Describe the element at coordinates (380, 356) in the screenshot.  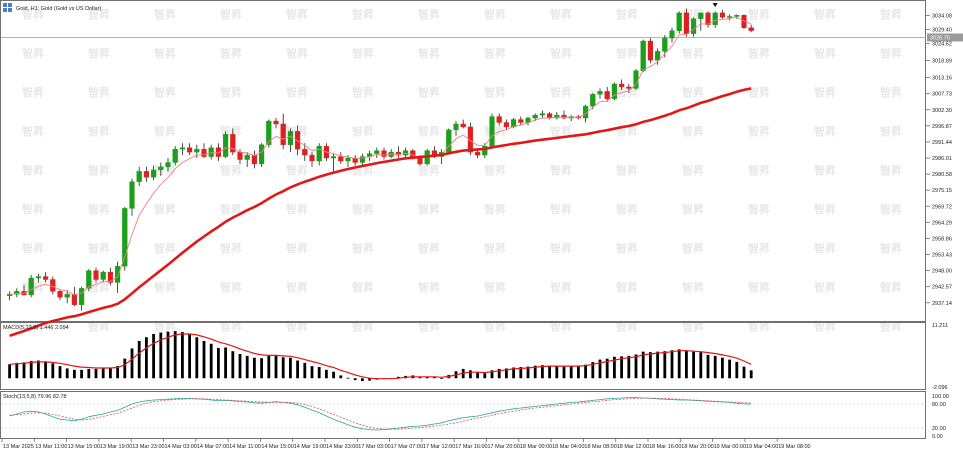
I see `macd-panel` at that location.